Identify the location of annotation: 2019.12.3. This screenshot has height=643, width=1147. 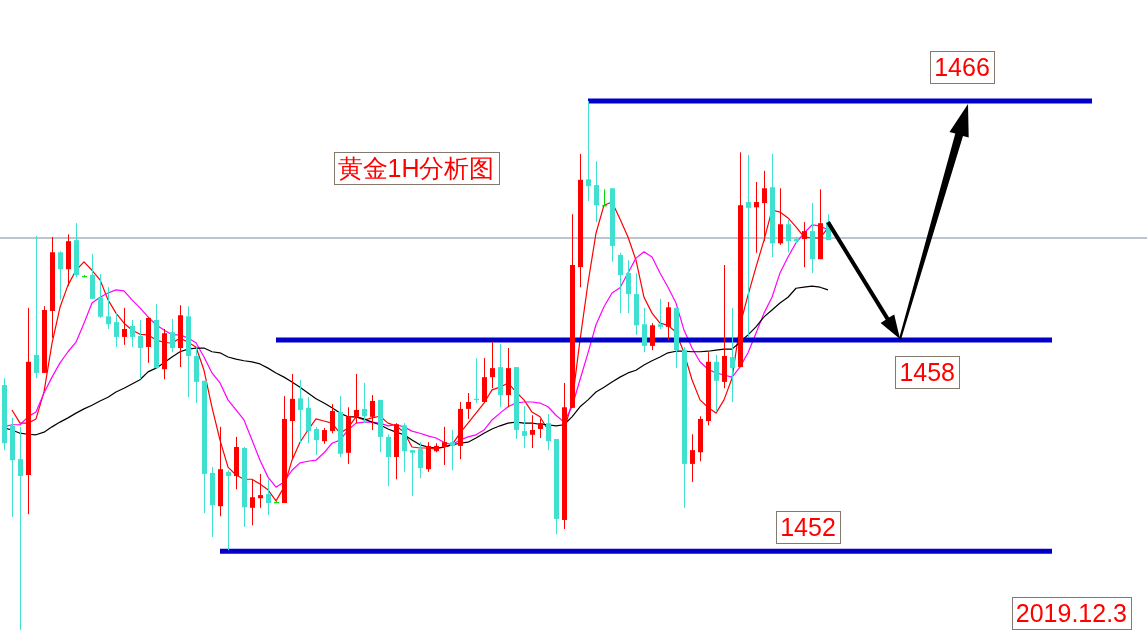
(1072, 613).